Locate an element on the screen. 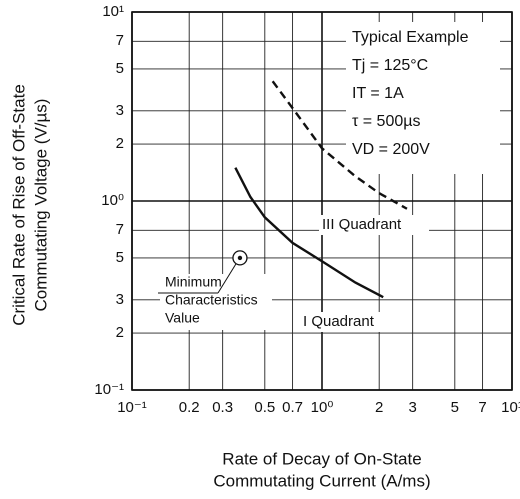 The image size is (520, 499). x-tick-label: 0.5 is located at coordinates (264, 407).